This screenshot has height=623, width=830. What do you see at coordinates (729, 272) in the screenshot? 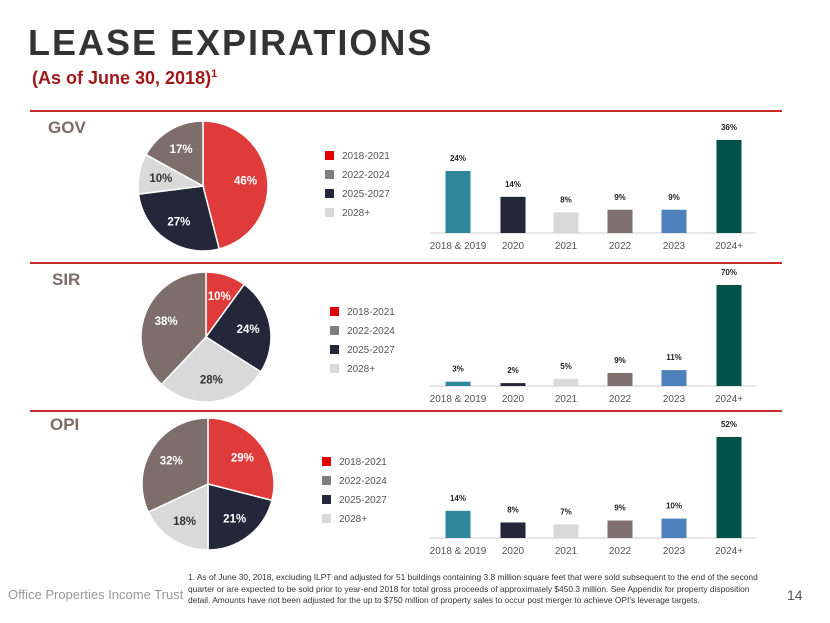
I see `bar-value-label: 70%` at bounding box center [729, 272].